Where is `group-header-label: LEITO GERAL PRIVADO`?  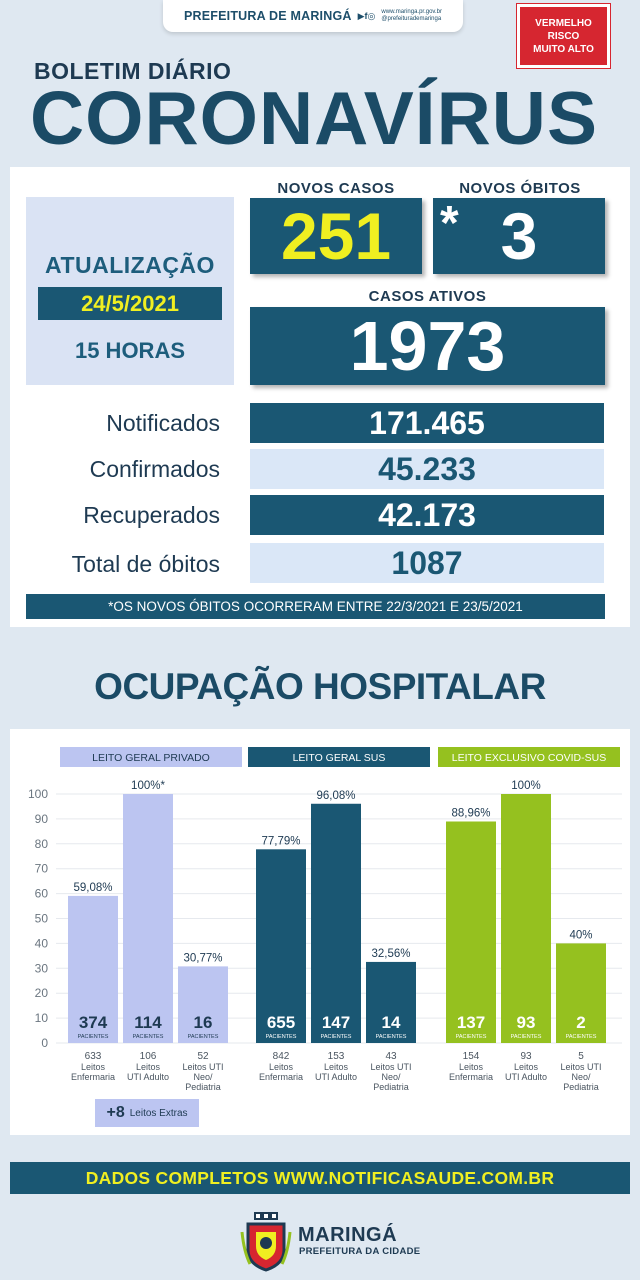
group-header-label: LEITO GERAL PRIVADO is located at coordinates (151, 758).